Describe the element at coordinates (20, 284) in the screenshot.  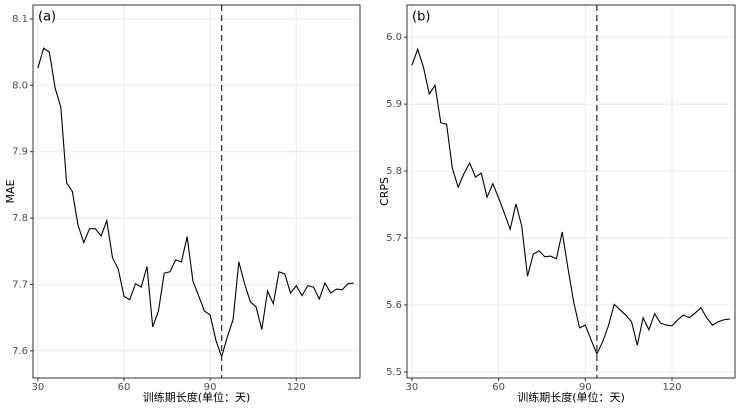
I see `y-tick-label: 7.7` at that location.